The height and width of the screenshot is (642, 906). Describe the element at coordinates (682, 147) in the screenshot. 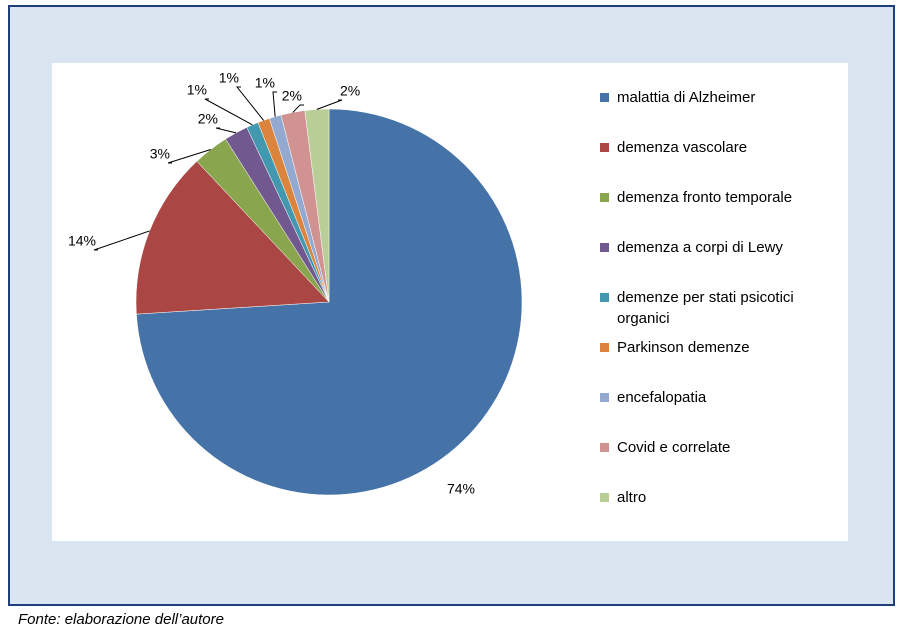

I see `legend-label: demenza vascolare` at that location.